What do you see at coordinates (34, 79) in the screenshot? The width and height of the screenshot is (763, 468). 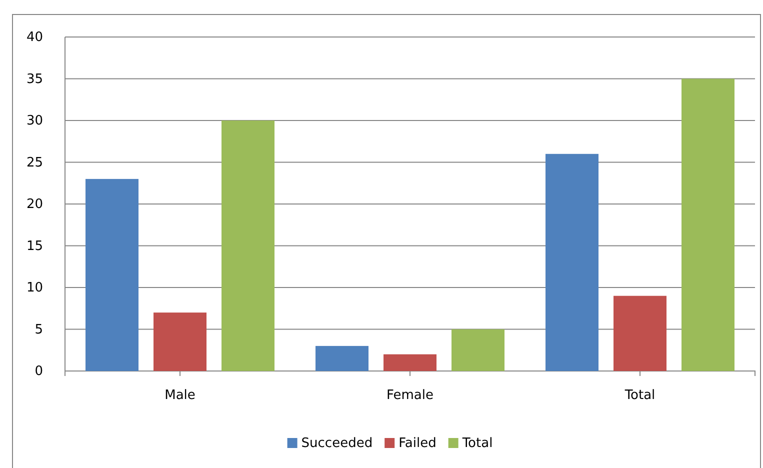 I see `y-tick-label: 35` at bounding box center [34, 79].